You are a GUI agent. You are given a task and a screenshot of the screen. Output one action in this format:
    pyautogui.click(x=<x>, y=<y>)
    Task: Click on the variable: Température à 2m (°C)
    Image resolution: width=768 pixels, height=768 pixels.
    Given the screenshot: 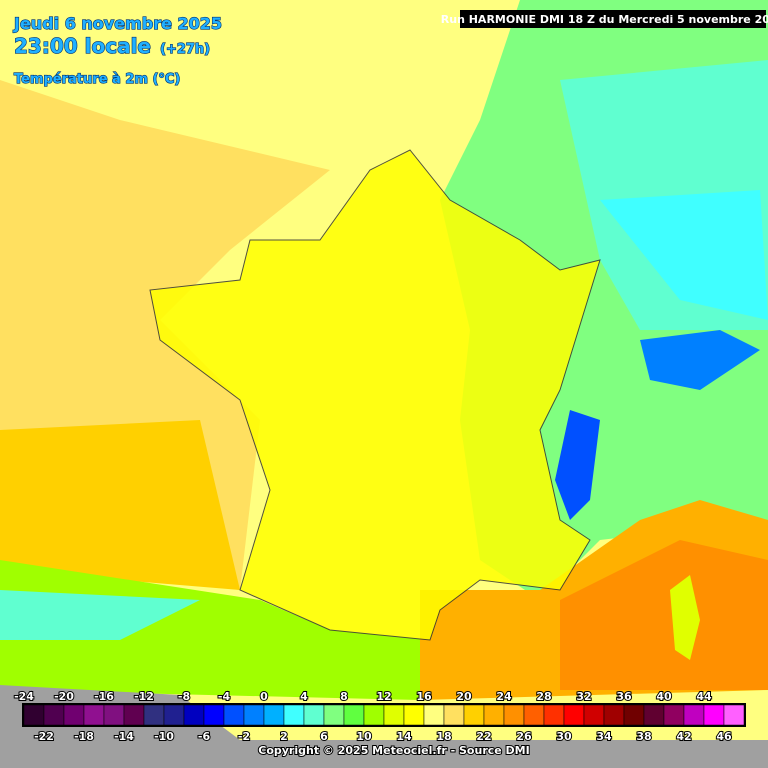 What is the action you would take?
    pyautogui.click(x=97, y=79)
    